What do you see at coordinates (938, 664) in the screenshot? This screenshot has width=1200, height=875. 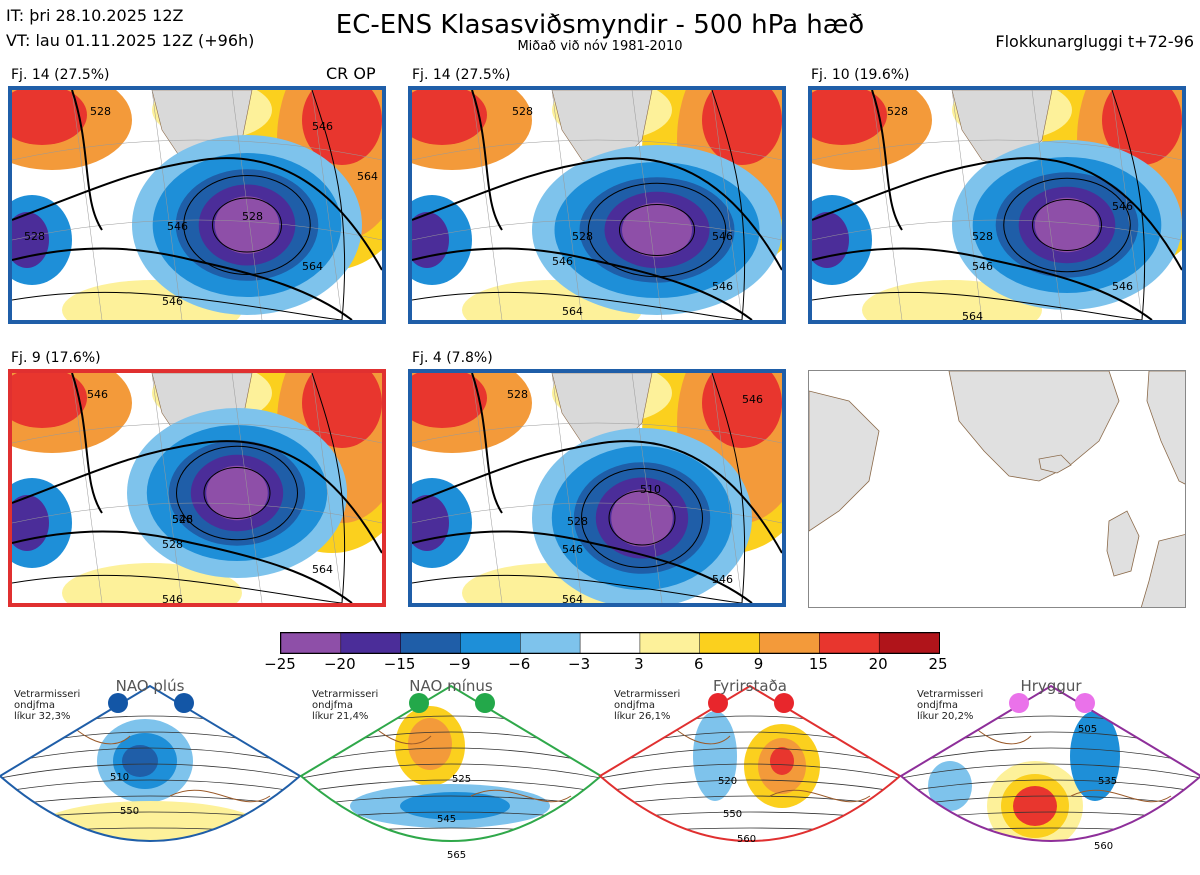 I see `colorbar-tick-label: 25` at bounding box center [938, 664].